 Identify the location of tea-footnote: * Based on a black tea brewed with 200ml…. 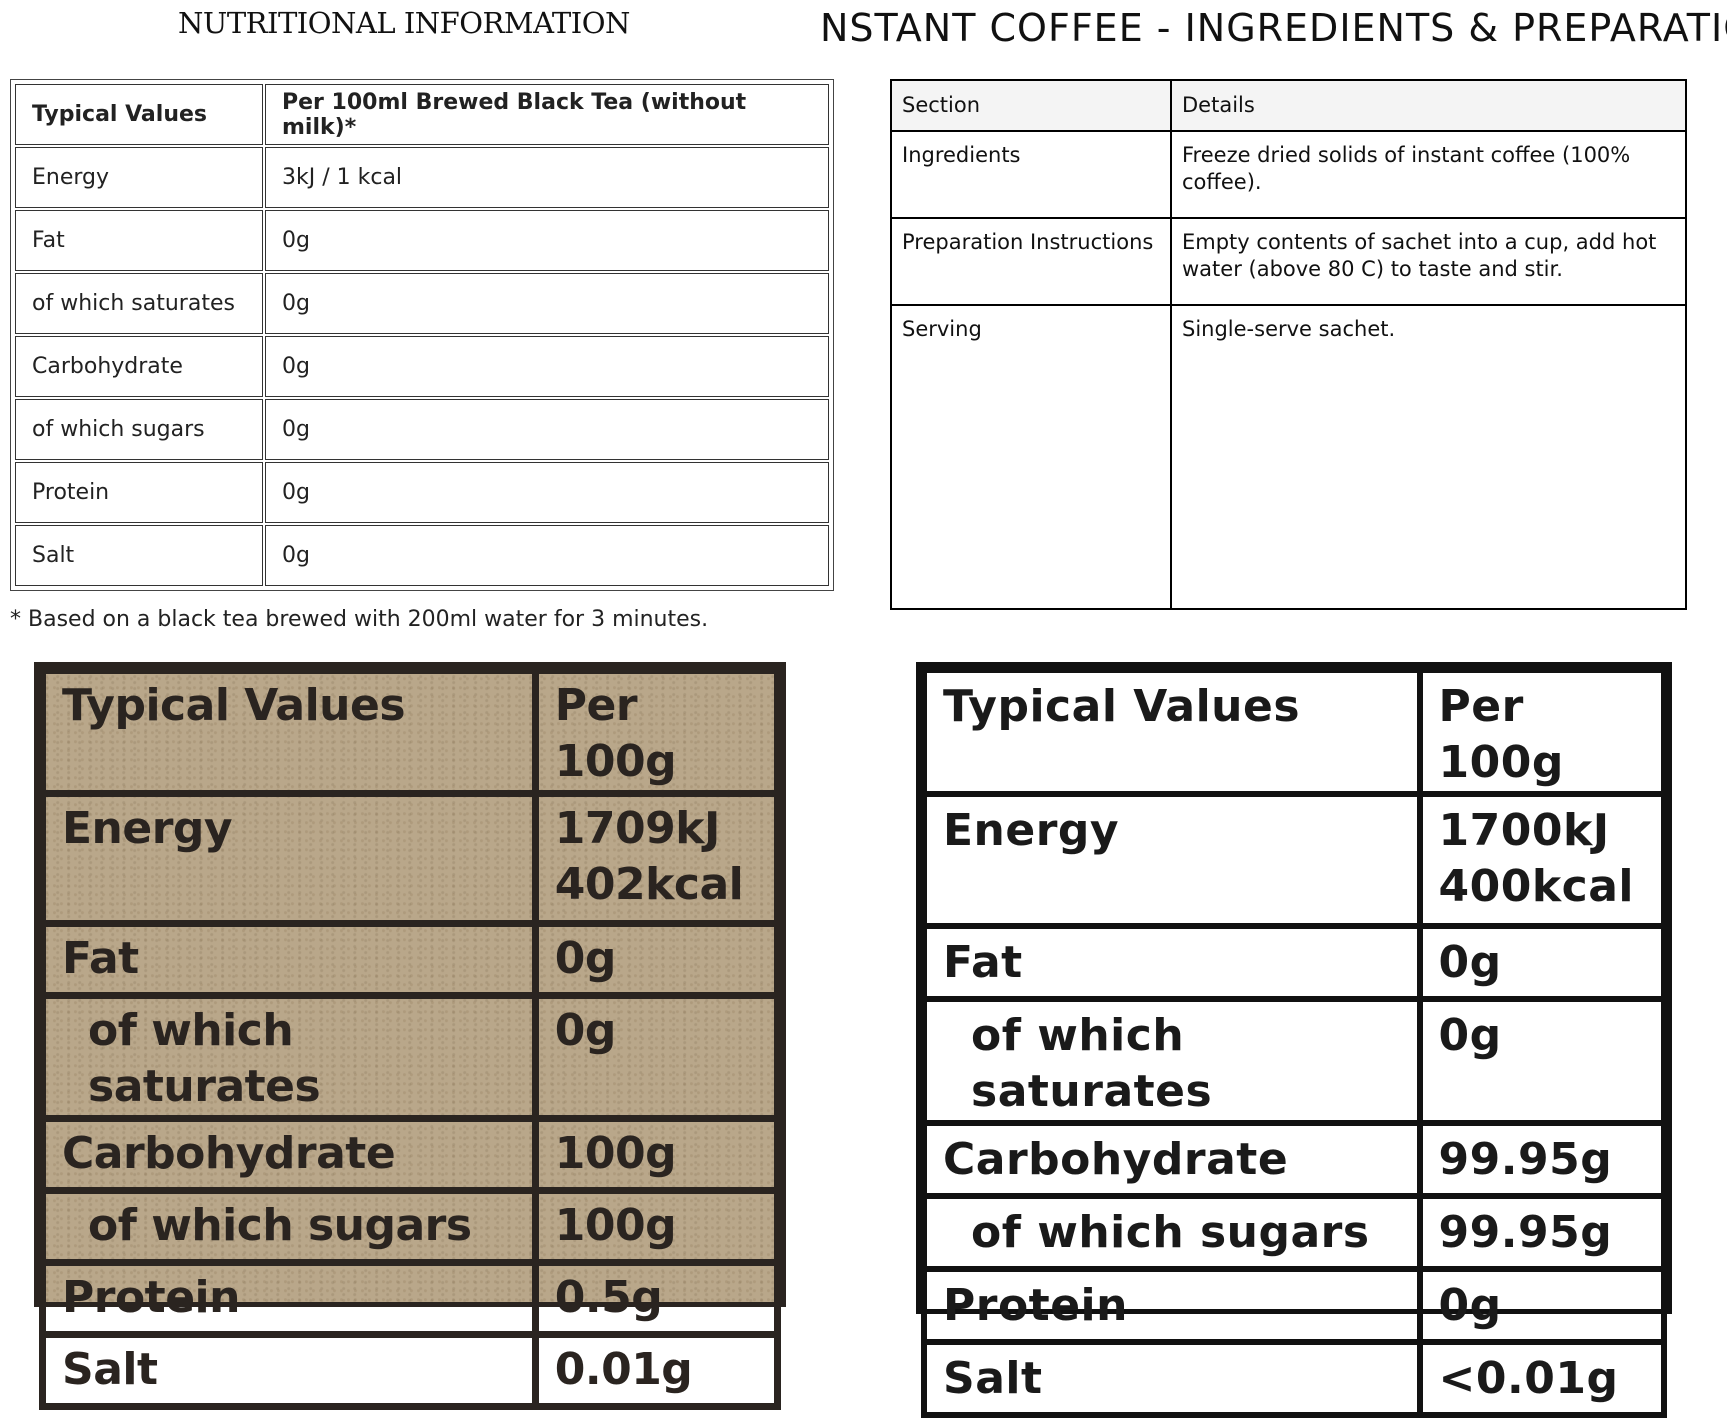
(359, 619).